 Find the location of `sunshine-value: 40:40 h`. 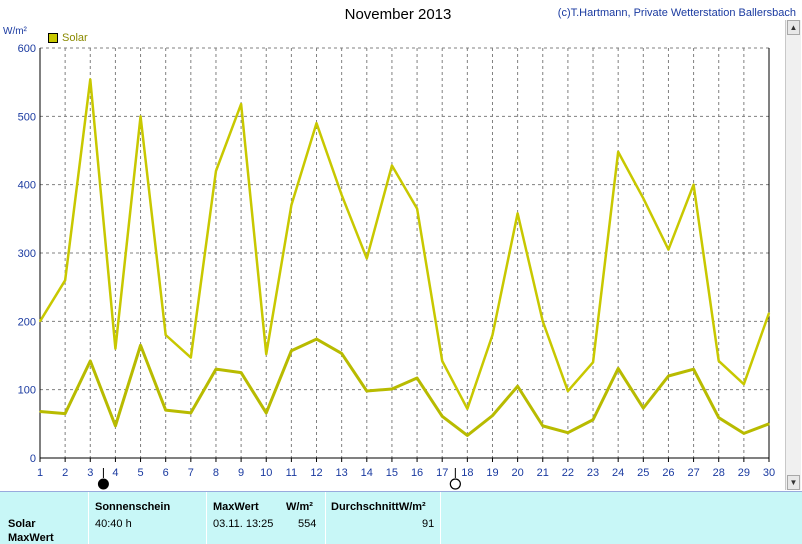

sunshine-value: 40:40 h is located at coordinates (113, 524).